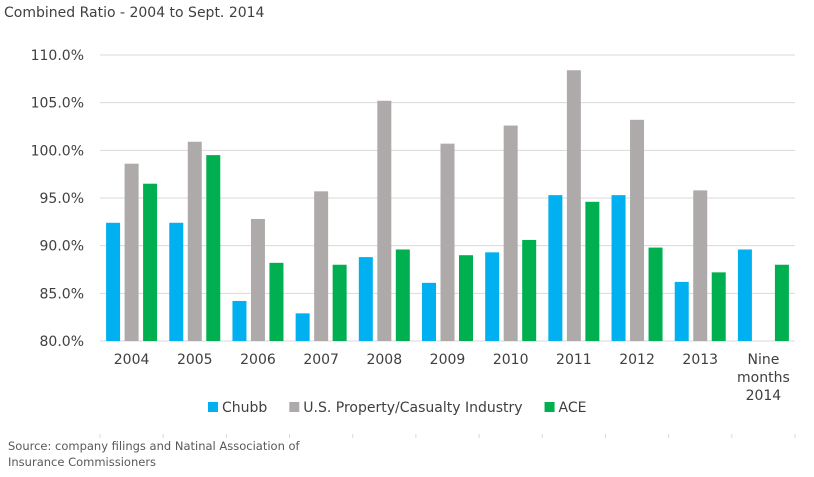 This screenshot has height=477, width=814. What do you see at coordinates (294, 407) in the screenshot?
I see `legend-swatch-u-s-property-casualty-industry` at bounding box center [294, 407].